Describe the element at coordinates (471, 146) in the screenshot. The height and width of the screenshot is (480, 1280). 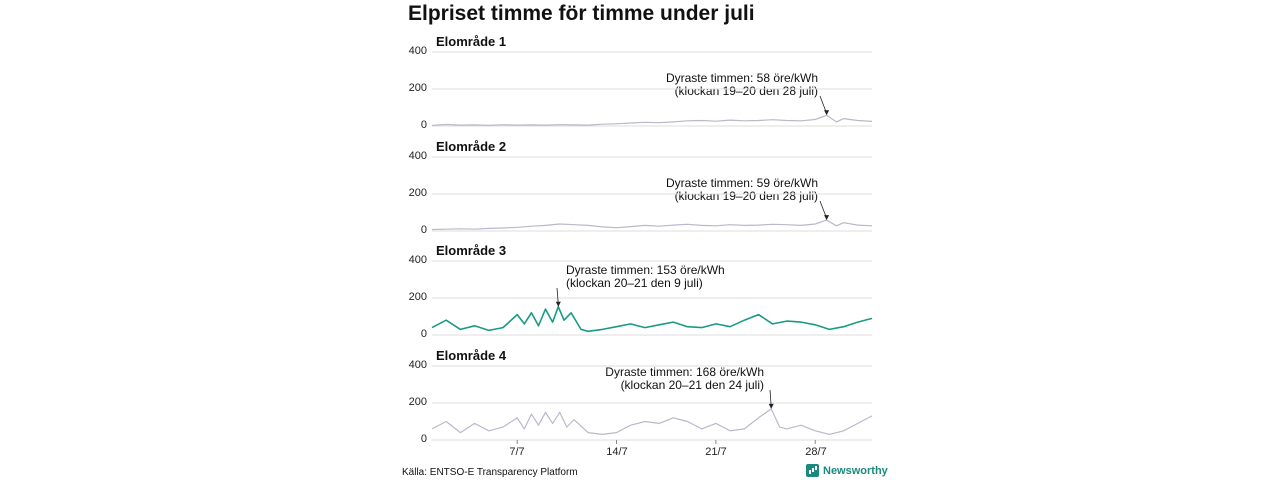
I see `panel-title-elomrade-2: Elområde 2` at that location.